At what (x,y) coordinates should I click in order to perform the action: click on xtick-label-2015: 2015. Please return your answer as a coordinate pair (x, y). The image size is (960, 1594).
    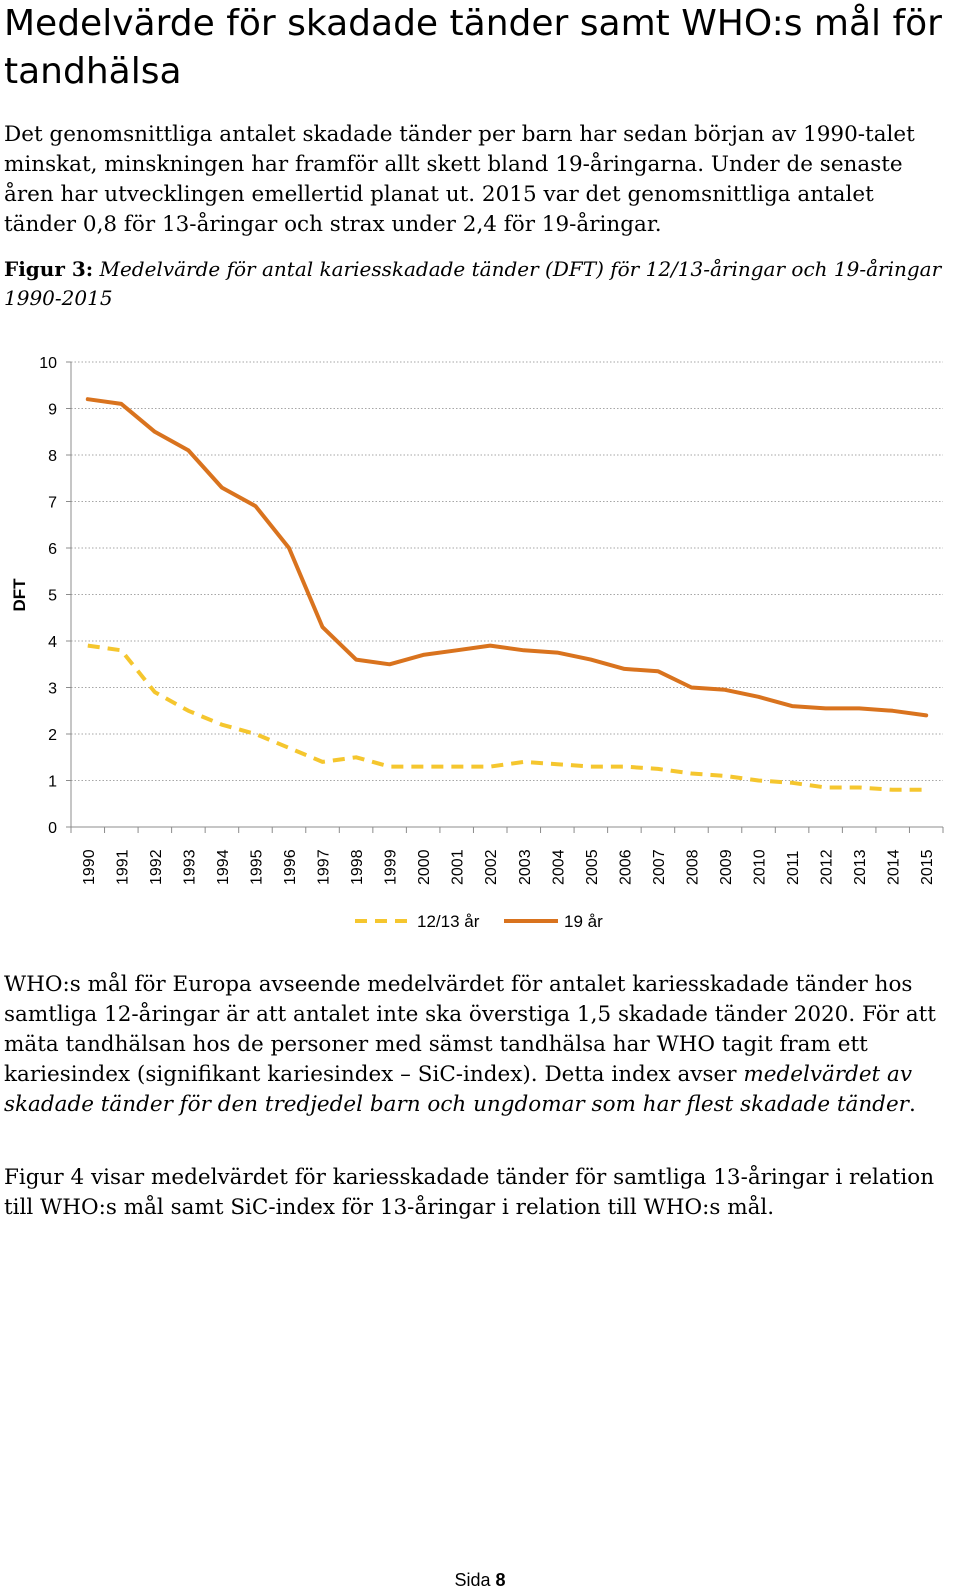
    Looking at the image, I should click on (927, 867).